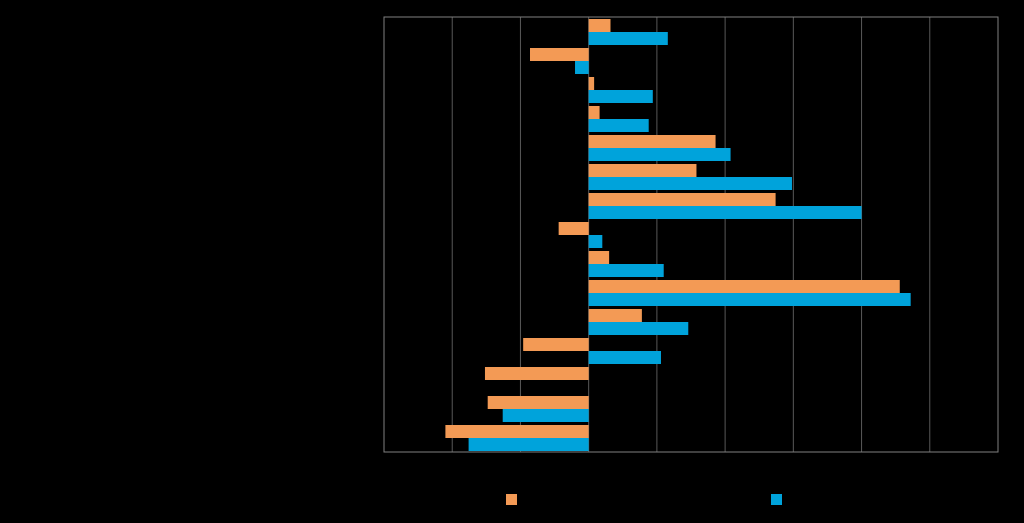  Describe the element at coordinates (644, 499) in the screenshot. I see `legend` at that location.